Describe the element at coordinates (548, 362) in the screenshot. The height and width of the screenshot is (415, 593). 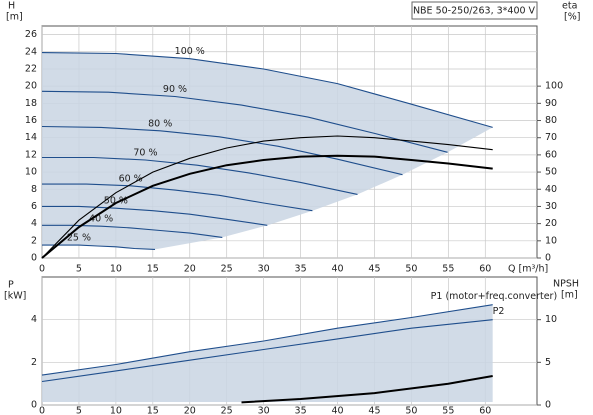
I see `y2-tick-label: 5` at that location.